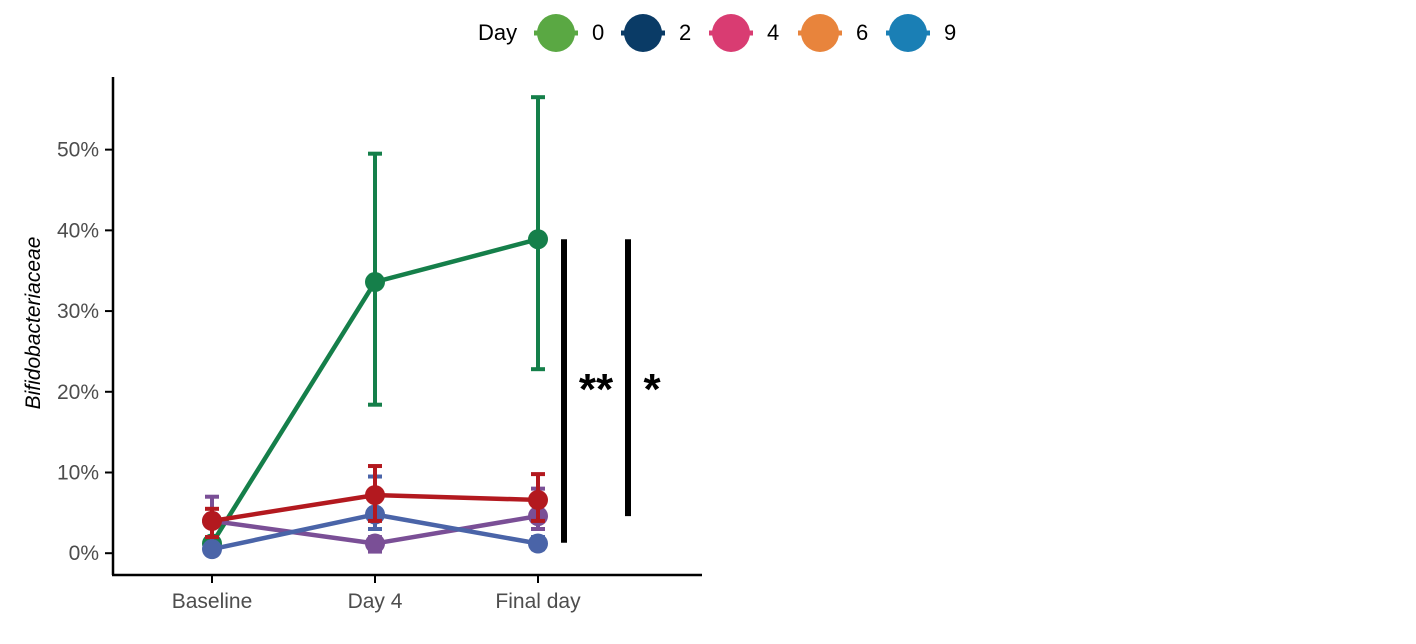 This screenshot has width=1416, height=644. I want to click on legend-entry-9: 9, so click(921, 33).